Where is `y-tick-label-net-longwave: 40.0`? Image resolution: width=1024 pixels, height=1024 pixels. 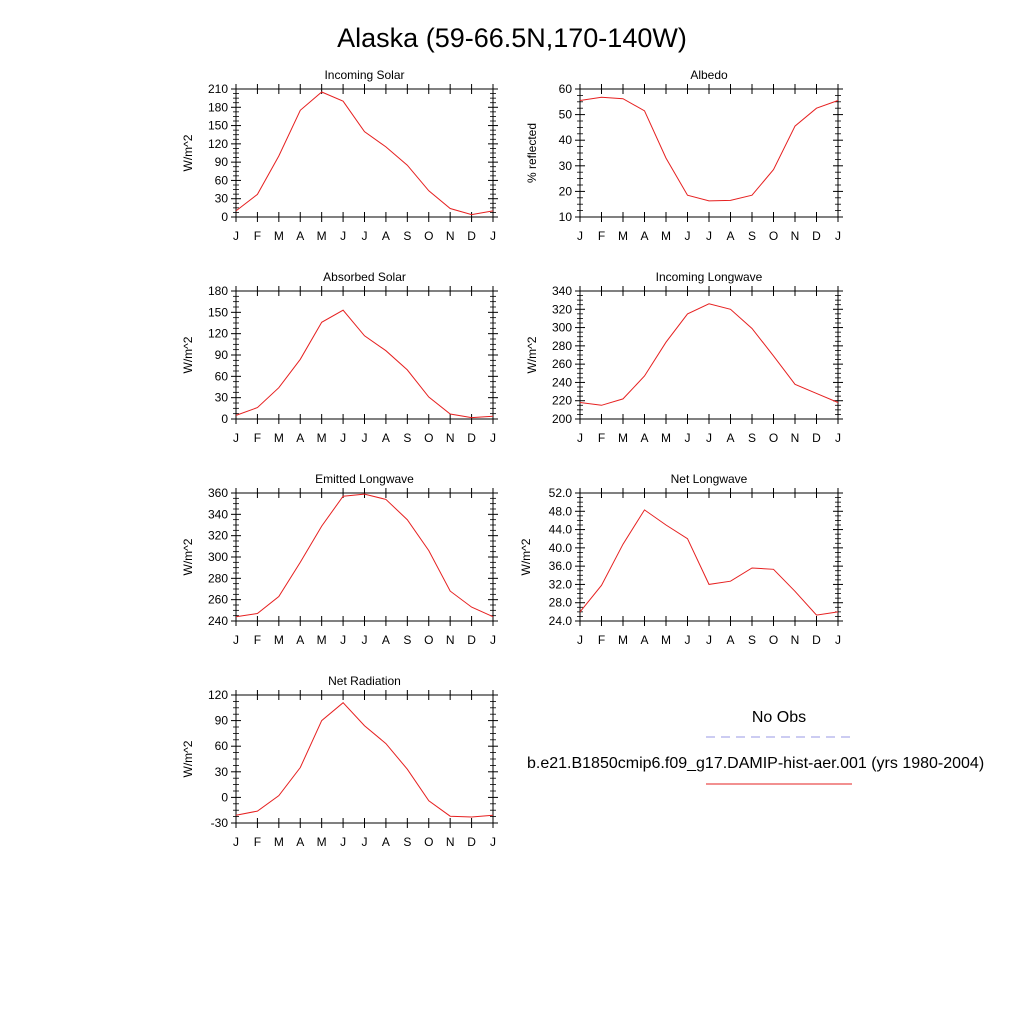
y-tick-label-net-longwave: 40.0 is located at coordinates (561, 548).